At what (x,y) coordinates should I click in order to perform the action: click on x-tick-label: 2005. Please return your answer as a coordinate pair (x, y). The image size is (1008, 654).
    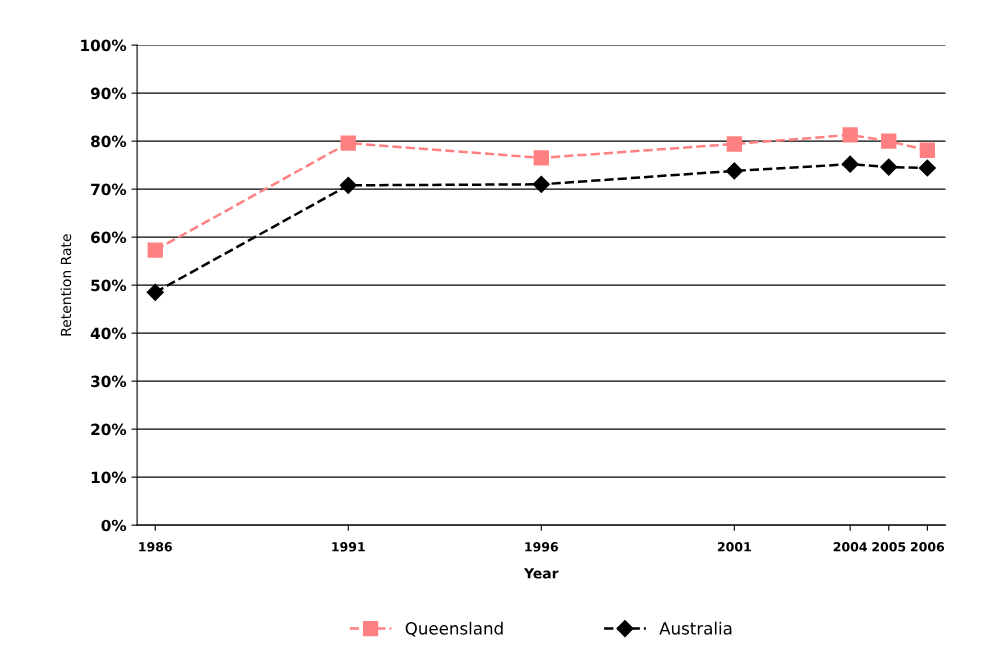
    Looking at the image, I should click on (889, 547).